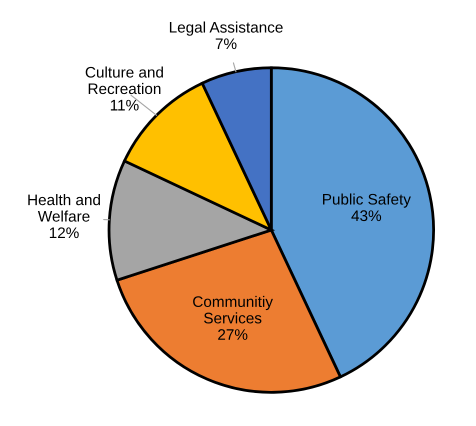 This screenshot has width=476, height=426. Describe the element at coordinates (226, 44) in the screenshot. I see `data-label: 7%` at that location.